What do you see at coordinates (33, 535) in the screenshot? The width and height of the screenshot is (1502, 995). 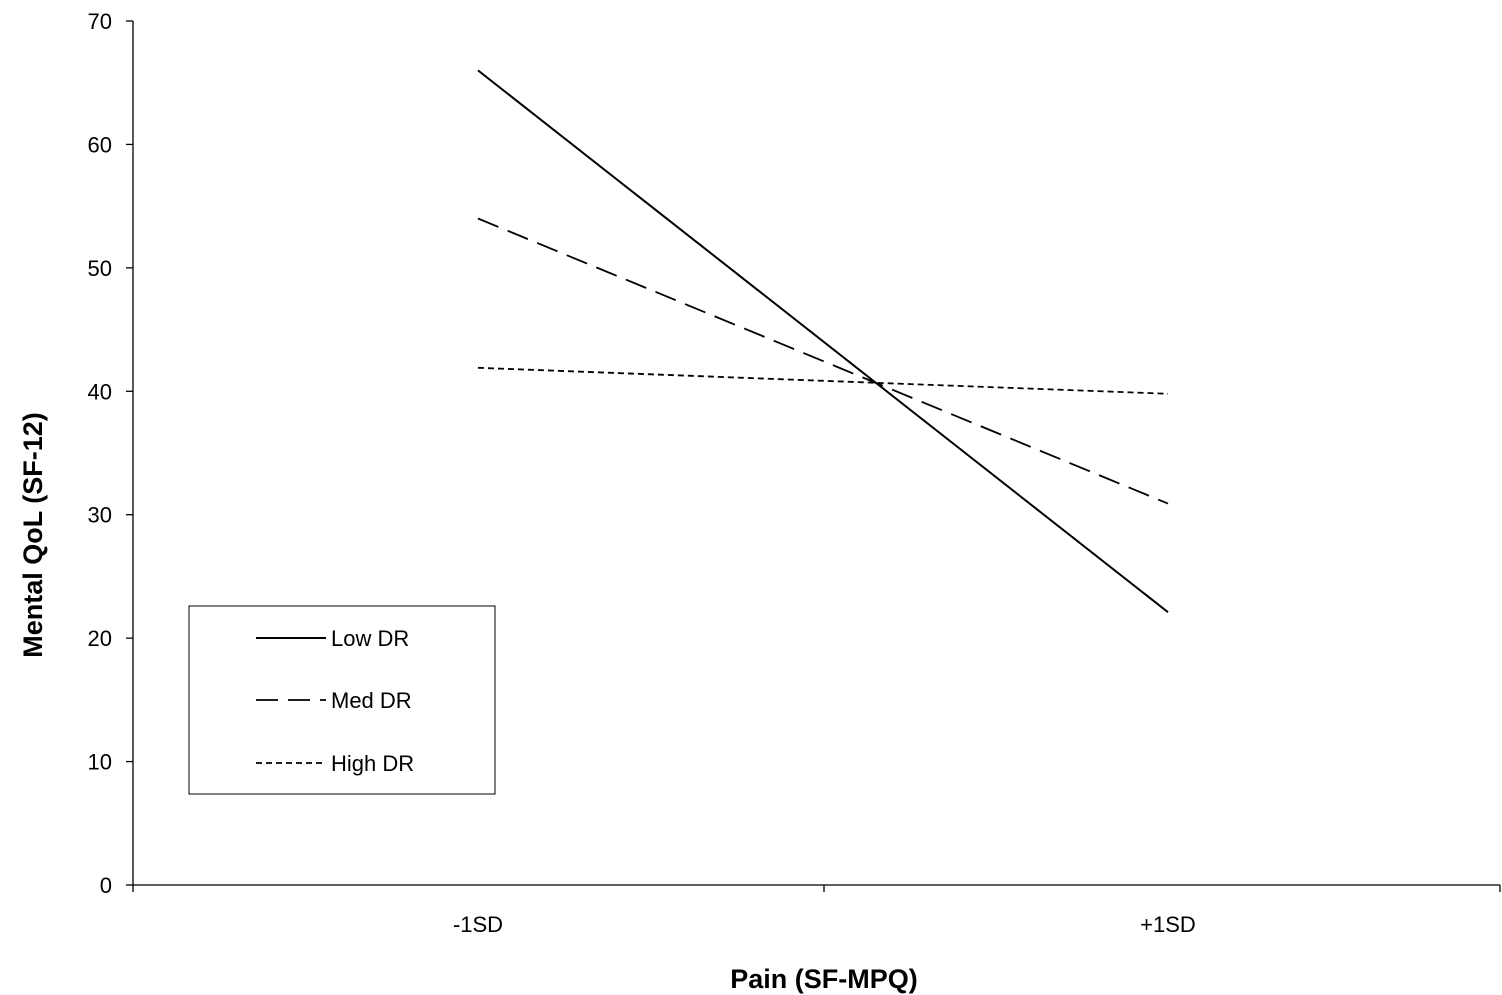 I see `y-axis-title: Mental QoL (SF-12)` at bounding box center [33, 535].